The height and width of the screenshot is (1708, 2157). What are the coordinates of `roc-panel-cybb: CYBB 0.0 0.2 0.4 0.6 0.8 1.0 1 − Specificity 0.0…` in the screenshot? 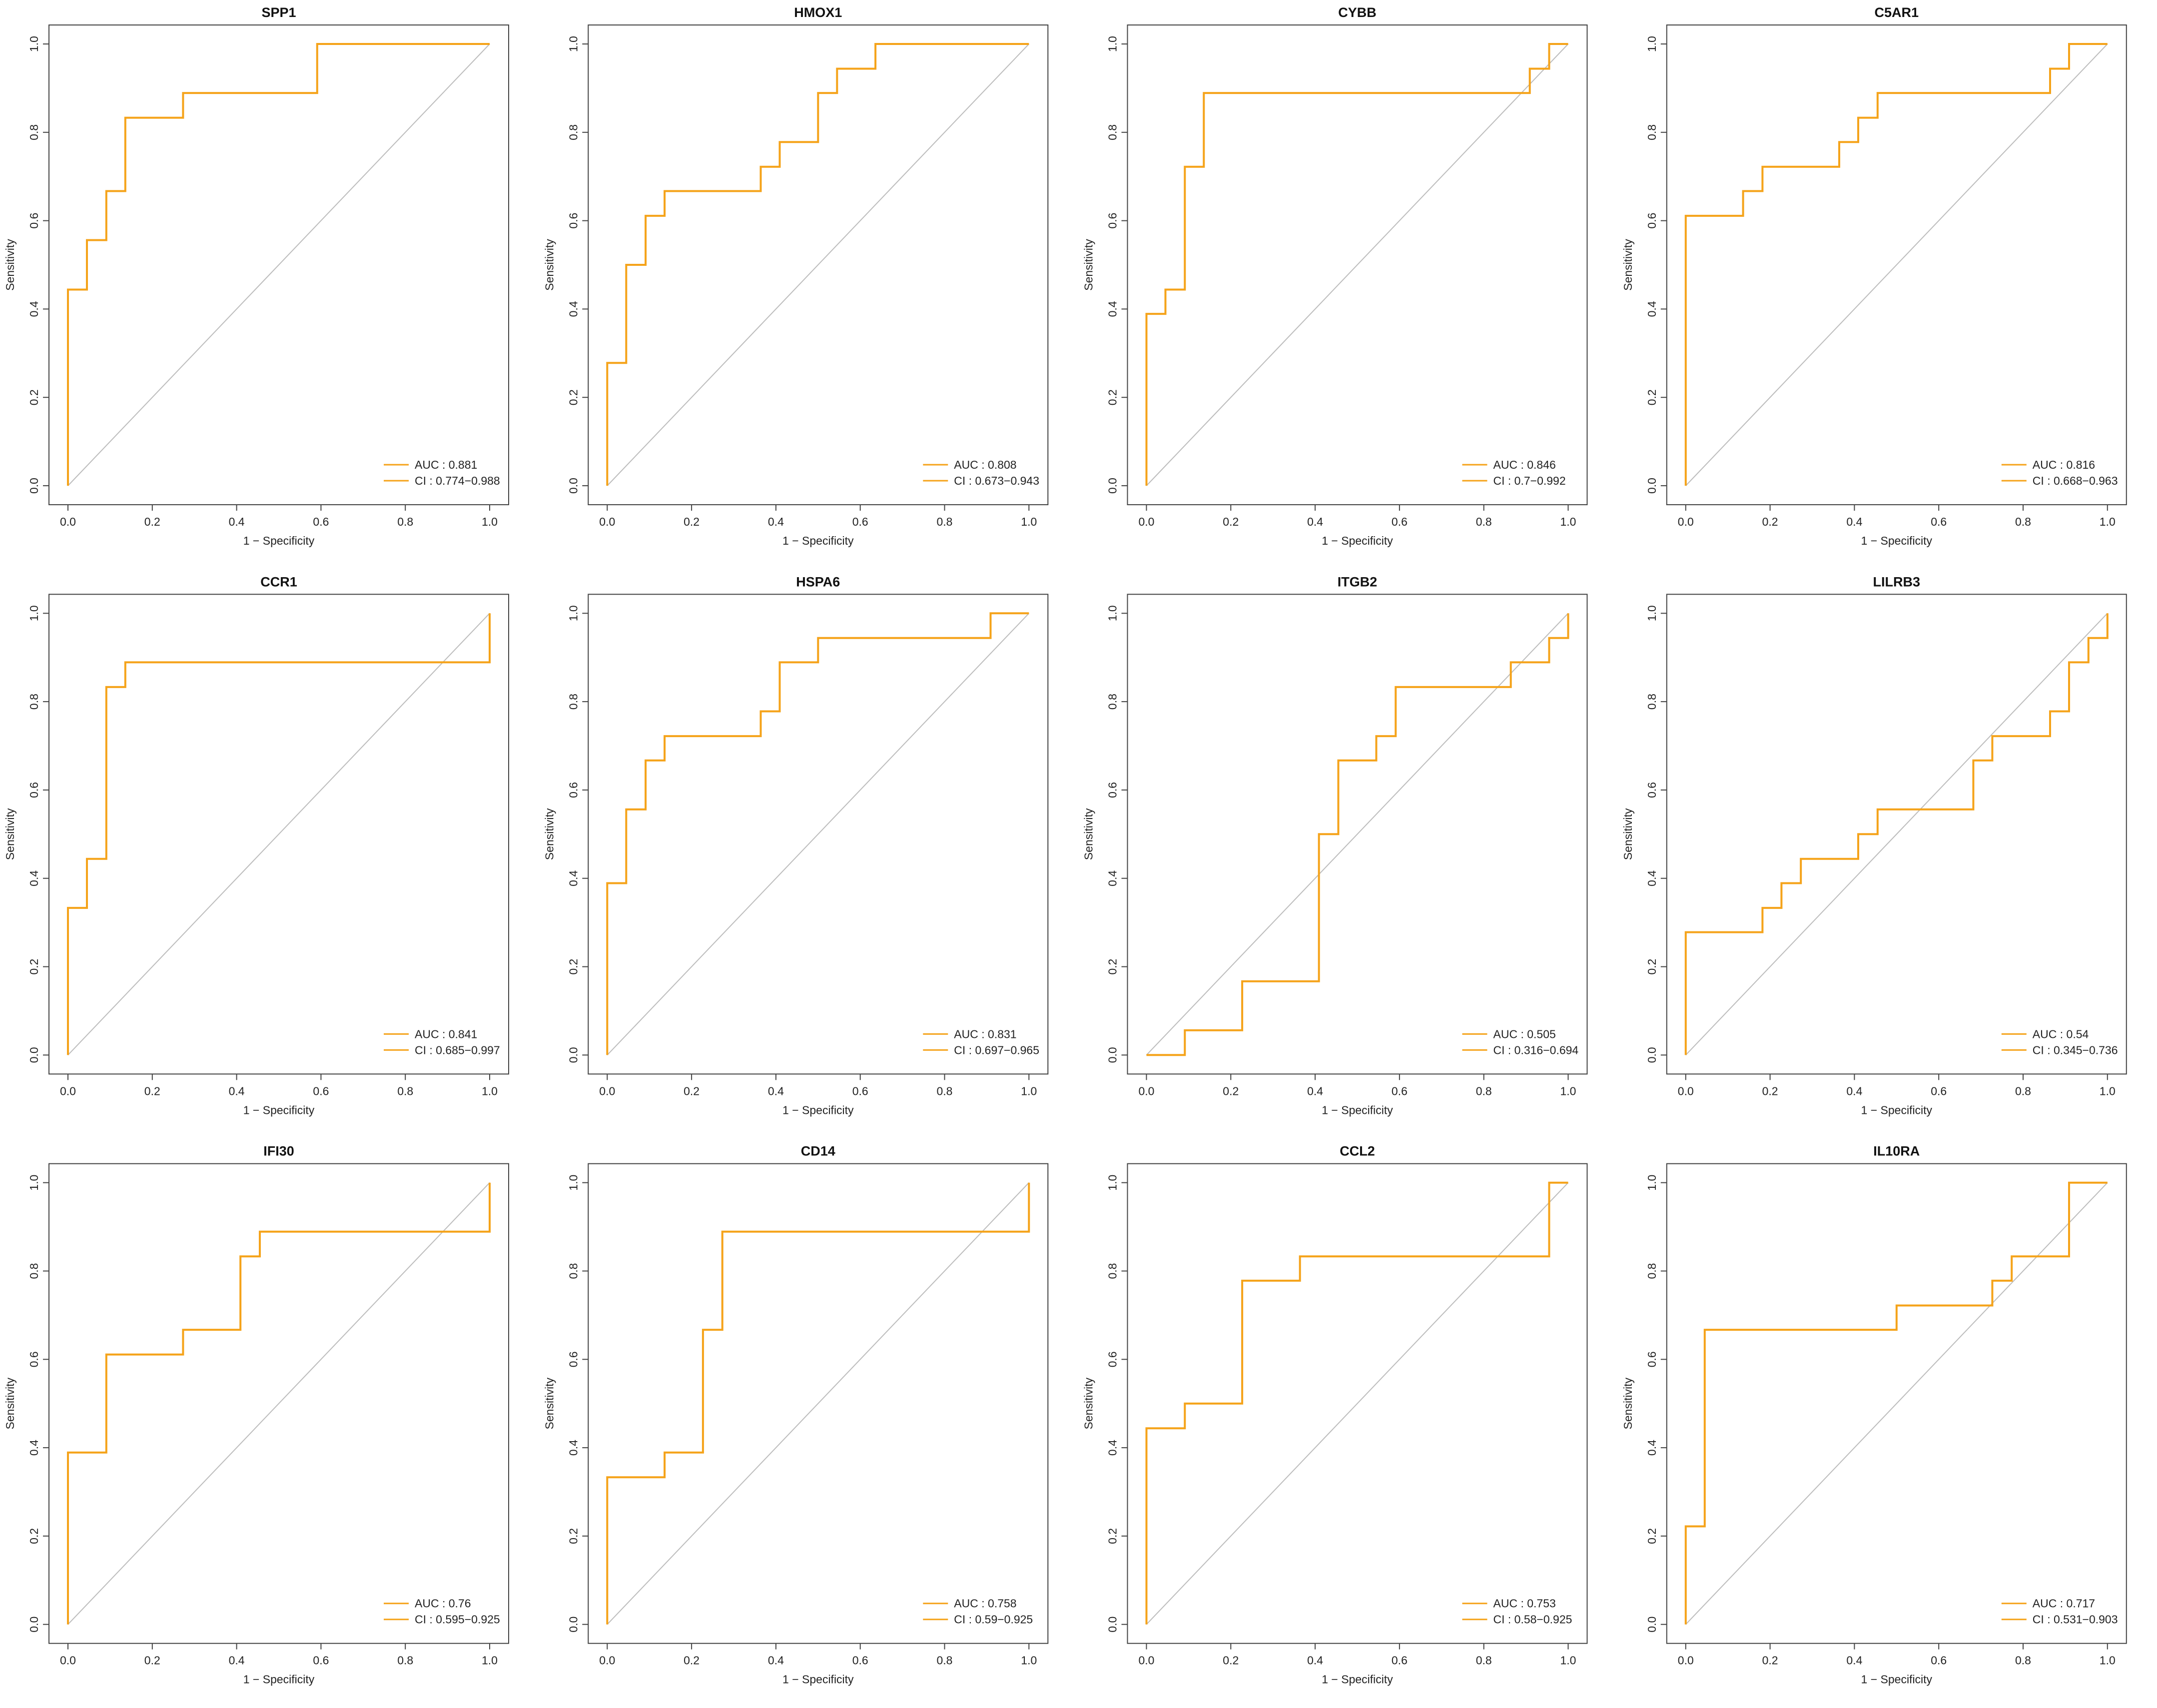 It's located at (1335, 276).